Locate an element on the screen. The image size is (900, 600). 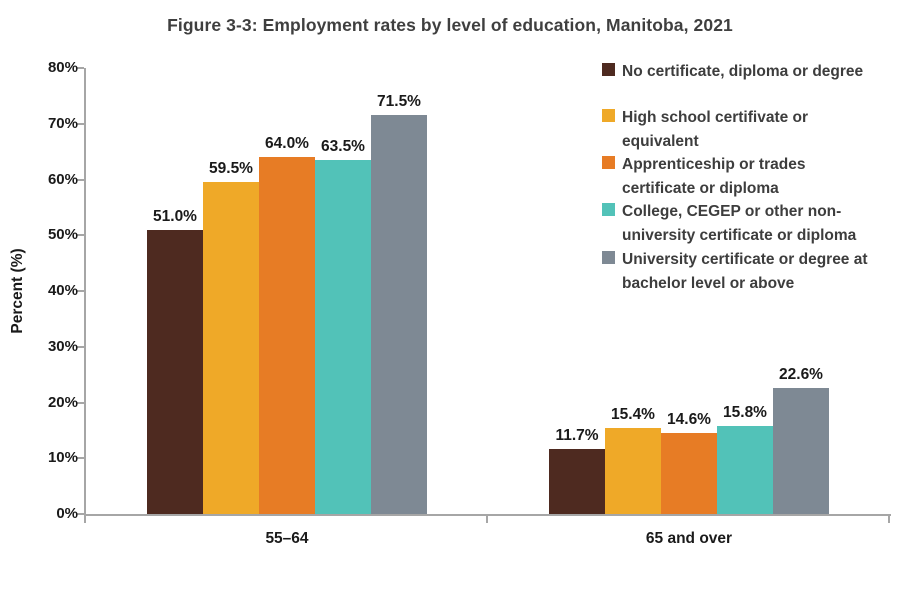
y-tick-label: 30% is located at coordinates (62, 346).